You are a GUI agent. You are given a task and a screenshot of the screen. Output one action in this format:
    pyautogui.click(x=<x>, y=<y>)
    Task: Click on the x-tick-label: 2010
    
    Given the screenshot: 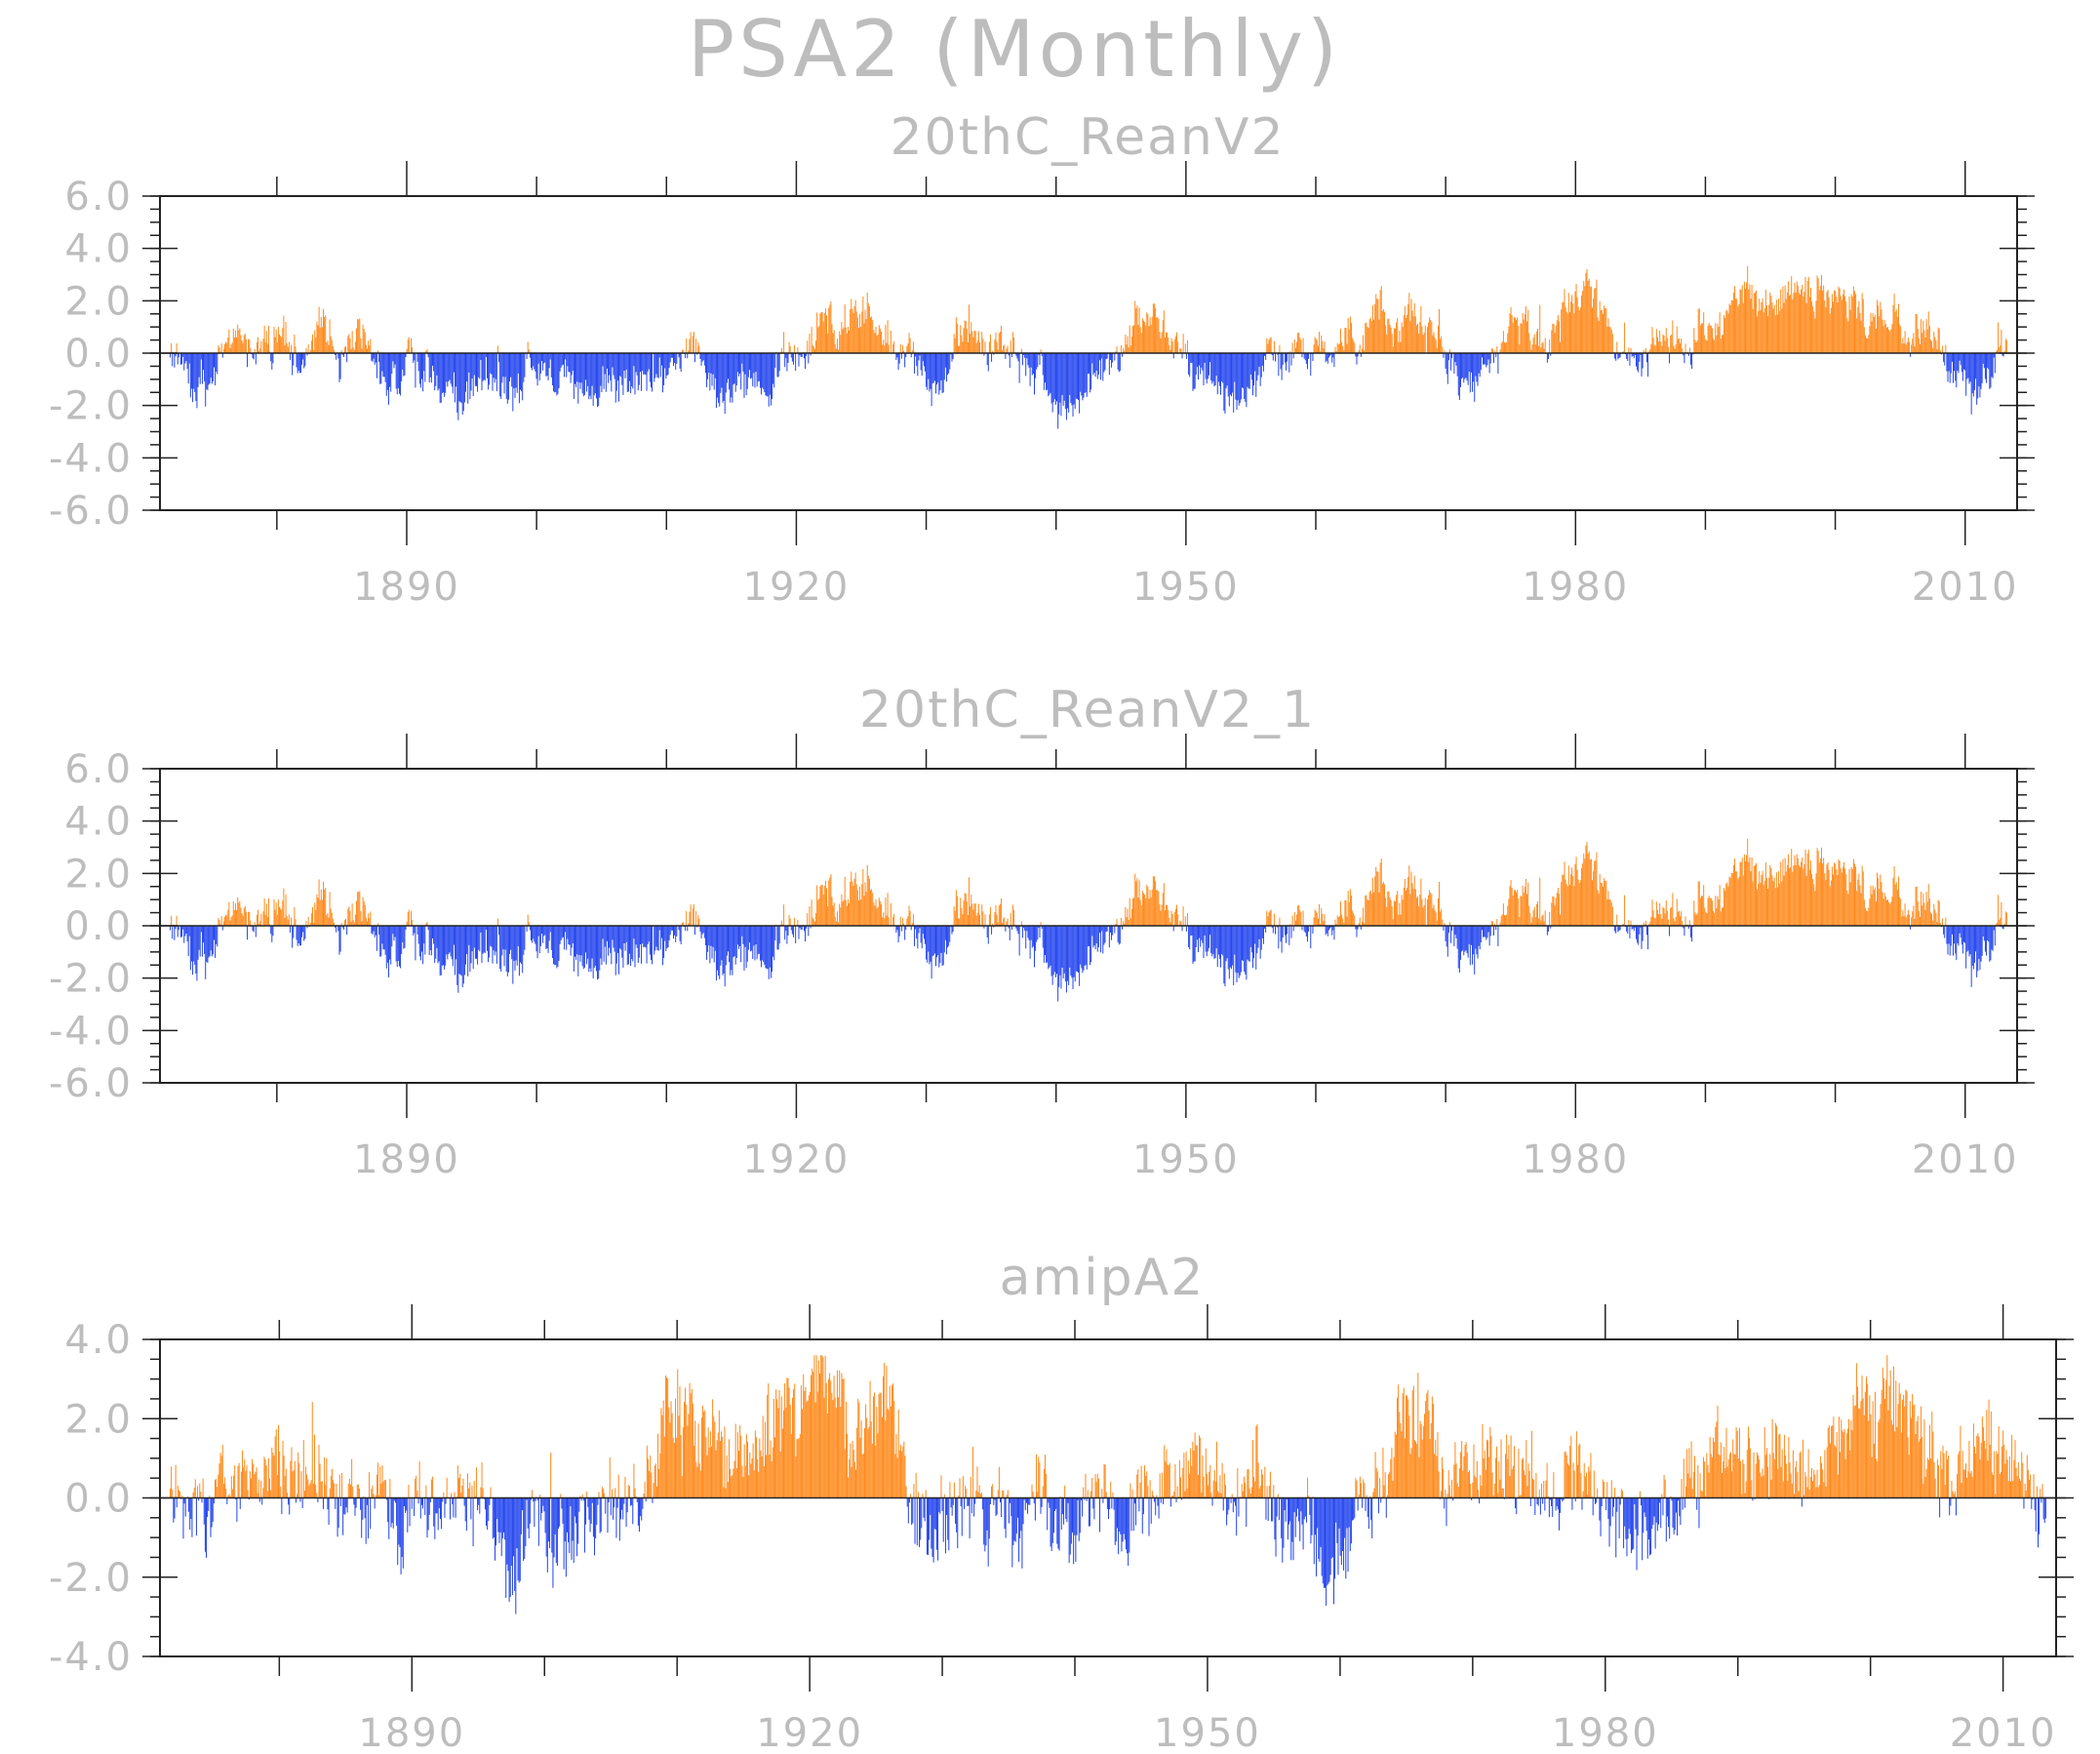 What is the action you would take?
    pyautogui.click(x=1966, y=1159)
    